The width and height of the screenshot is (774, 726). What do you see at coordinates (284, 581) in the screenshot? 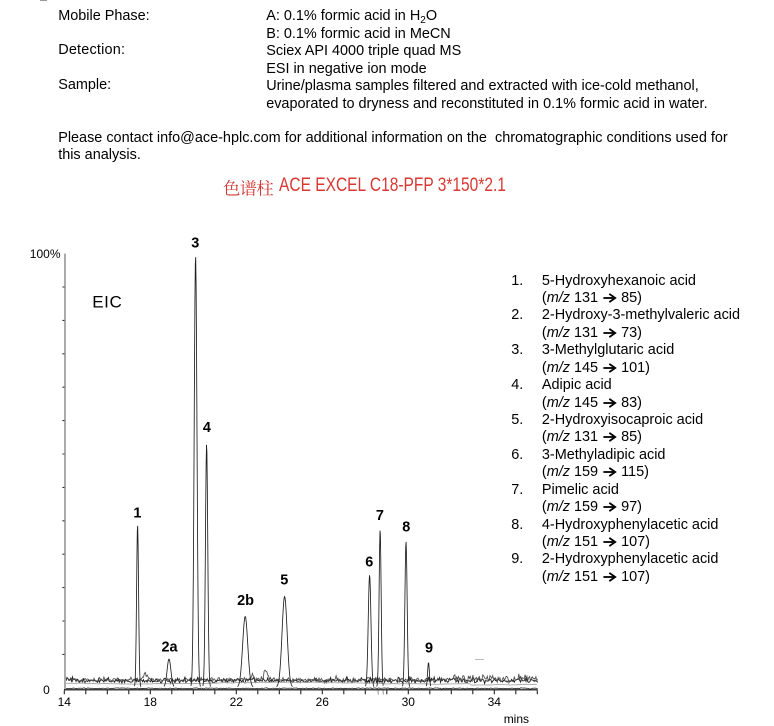
I see `svg-text: 5` at bounding box center [284, 581].